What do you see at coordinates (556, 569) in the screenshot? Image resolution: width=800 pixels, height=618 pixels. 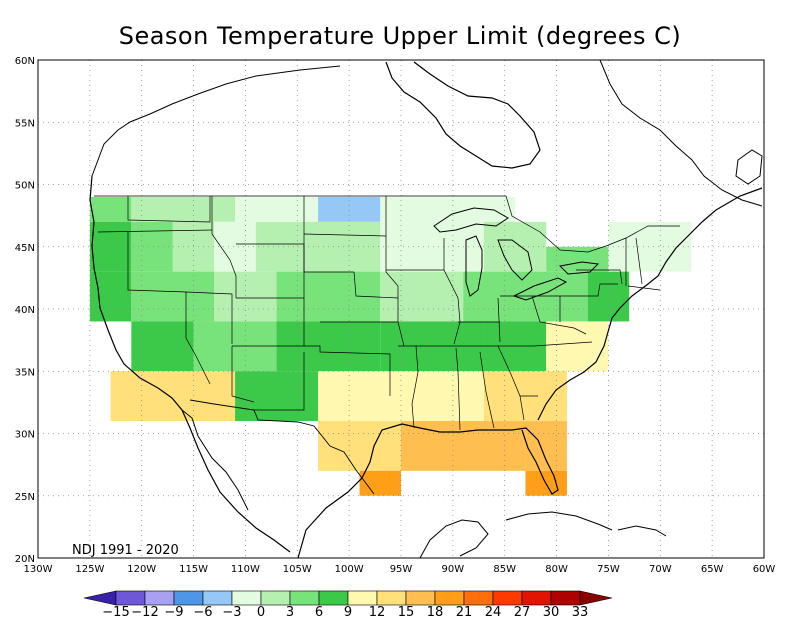 I see `longitude-tick-label: 80W` at bounding box center [556, 569].